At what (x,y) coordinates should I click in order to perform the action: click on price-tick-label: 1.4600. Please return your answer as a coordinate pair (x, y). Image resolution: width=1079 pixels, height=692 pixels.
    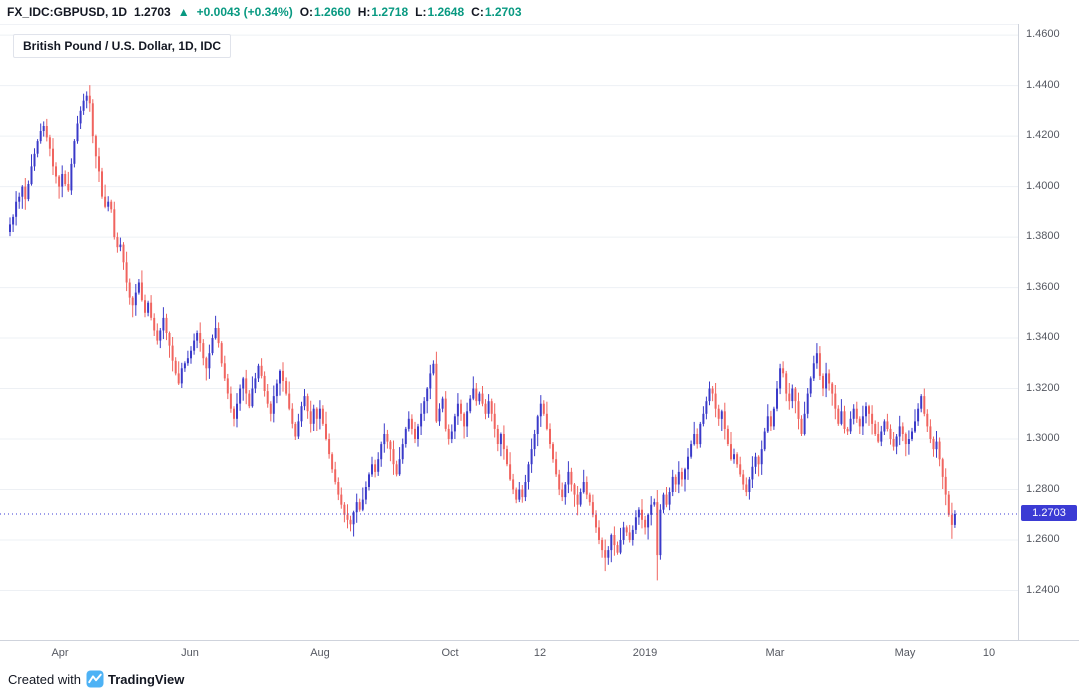
    Looking at the image, I should click on (1043, 34).